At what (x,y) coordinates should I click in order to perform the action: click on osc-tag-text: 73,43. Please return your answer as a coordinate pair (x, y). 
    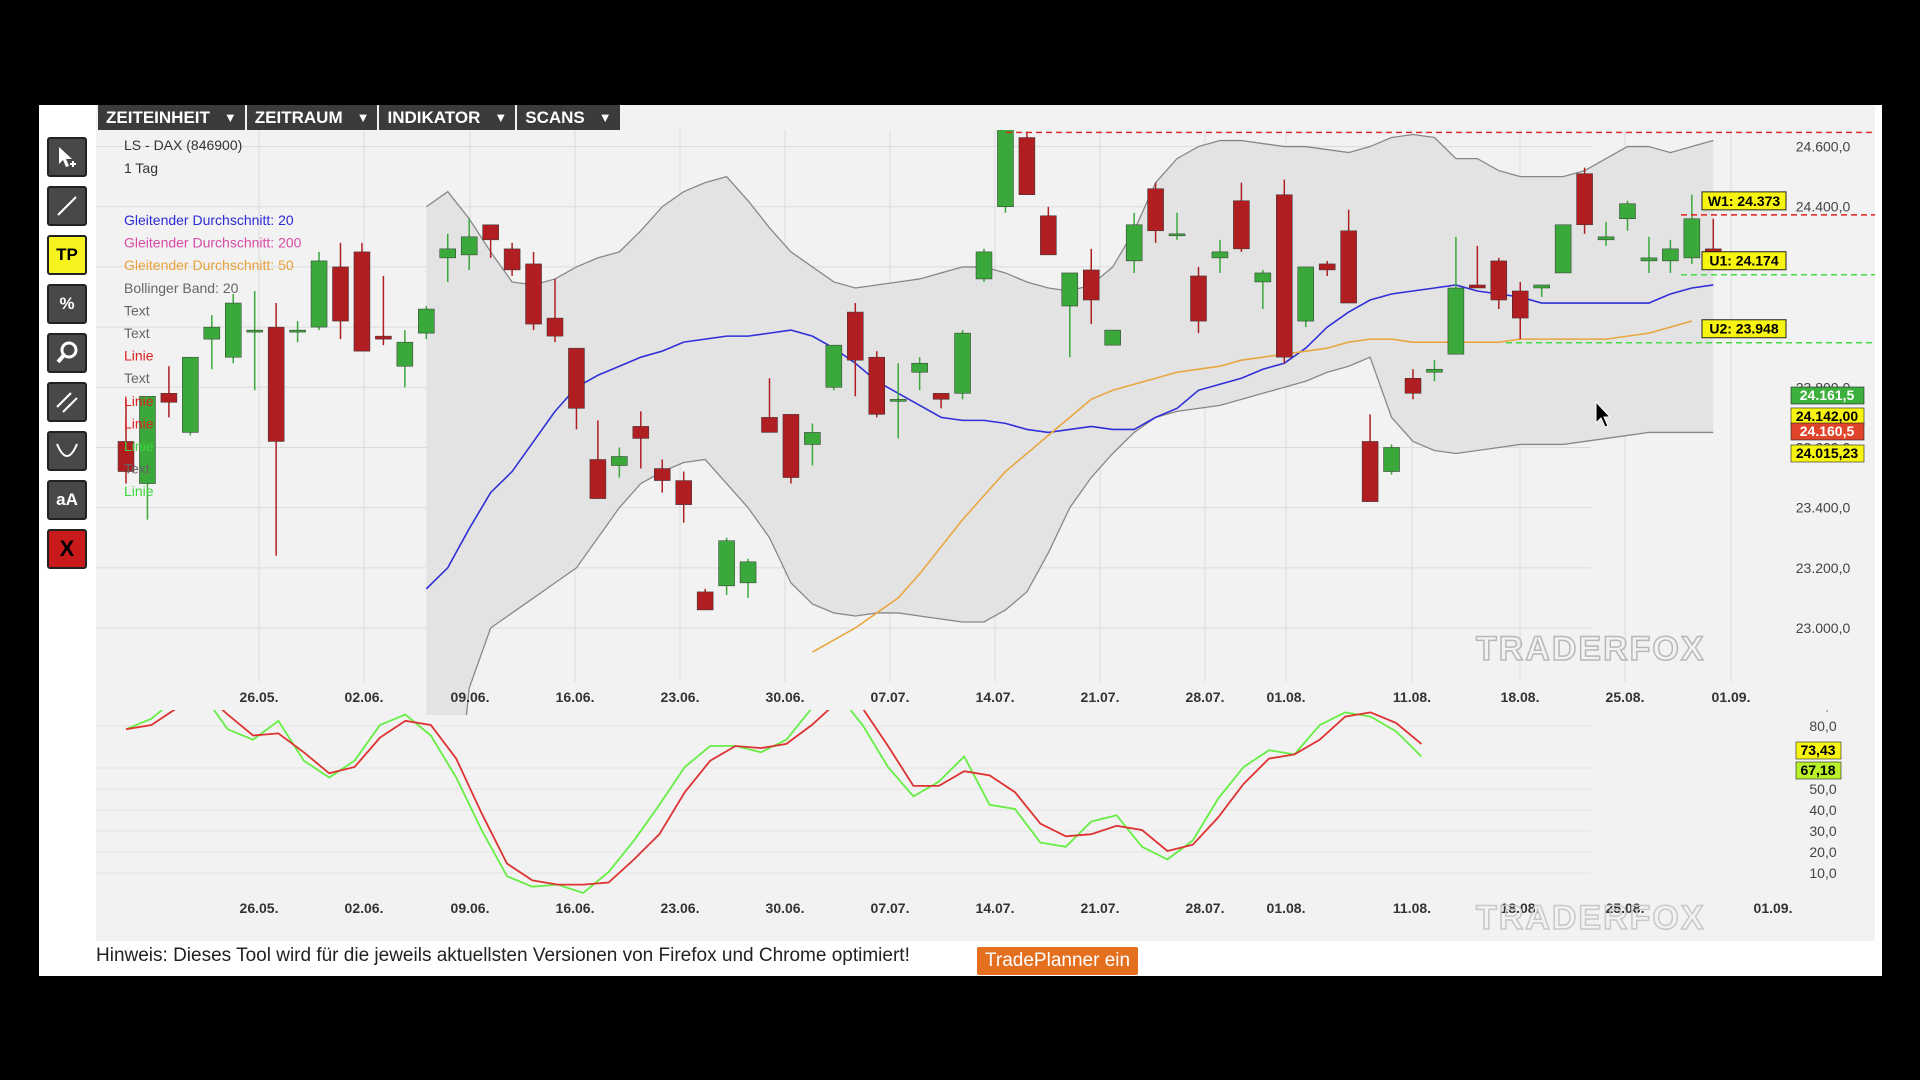
    Looking at the image, I should click on (1817, 750).